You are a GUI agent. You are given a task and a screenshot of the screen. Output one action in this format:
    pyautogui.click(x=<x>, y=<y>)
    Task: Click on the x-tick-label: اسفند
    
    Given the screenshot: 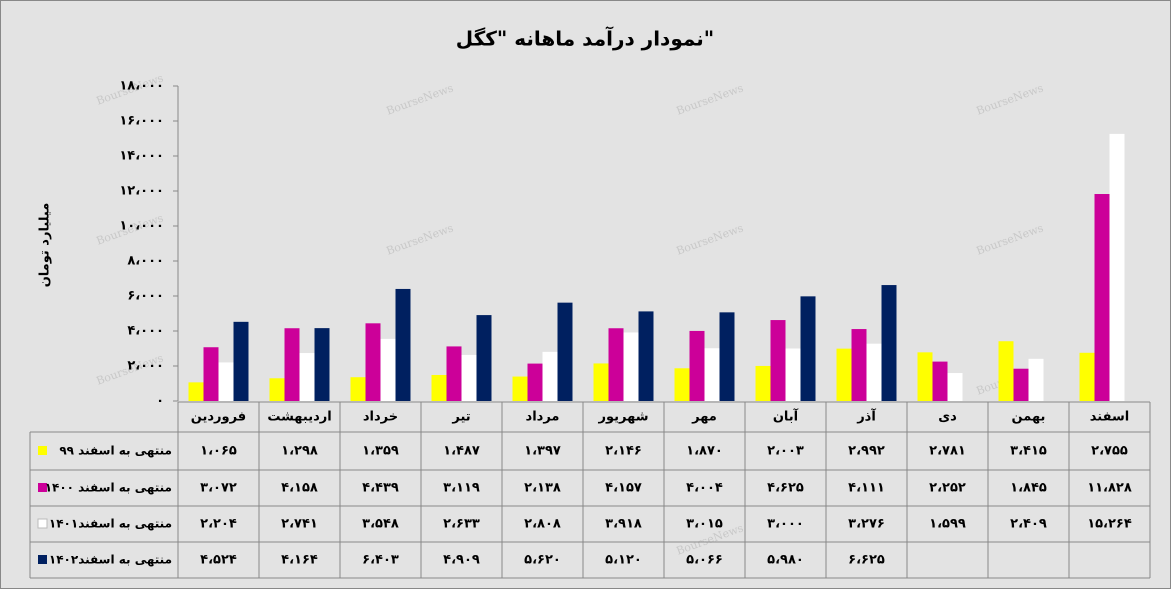 What is the action you would take?
    pyautogui.click(x=1109, y=417)
    